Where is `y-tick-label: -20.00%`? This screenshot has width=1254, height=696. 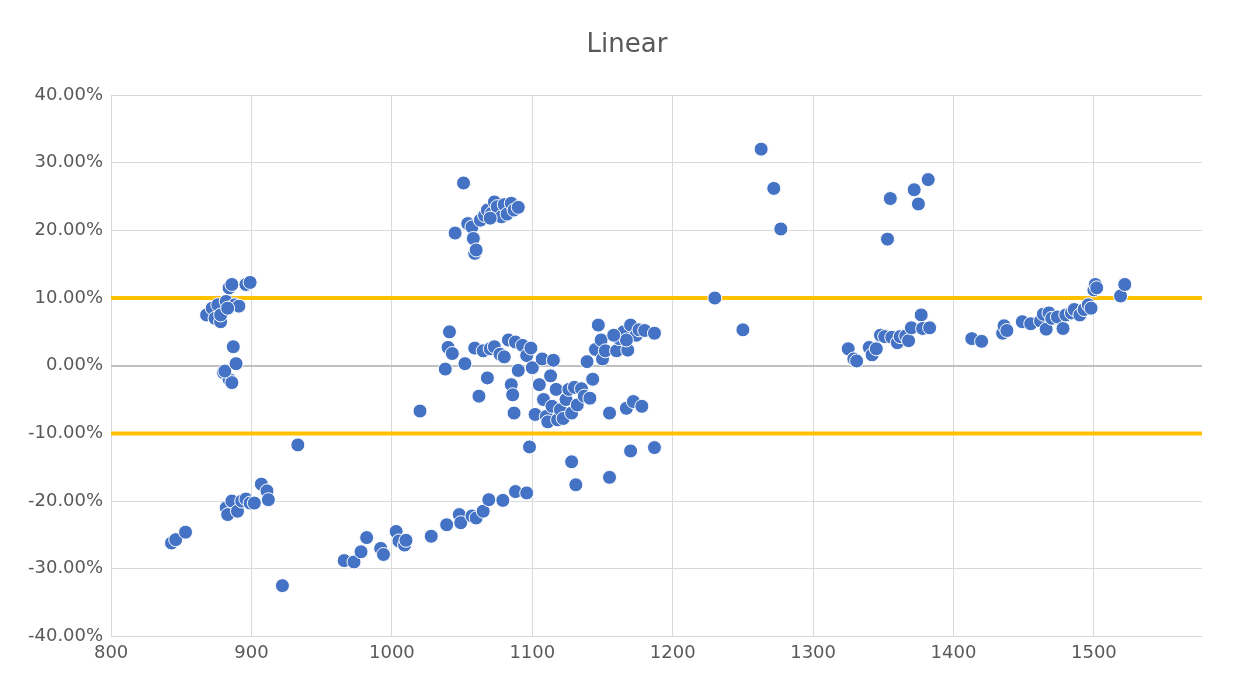
y-tick-label: -20.00% is located at coordinates (65, 499).